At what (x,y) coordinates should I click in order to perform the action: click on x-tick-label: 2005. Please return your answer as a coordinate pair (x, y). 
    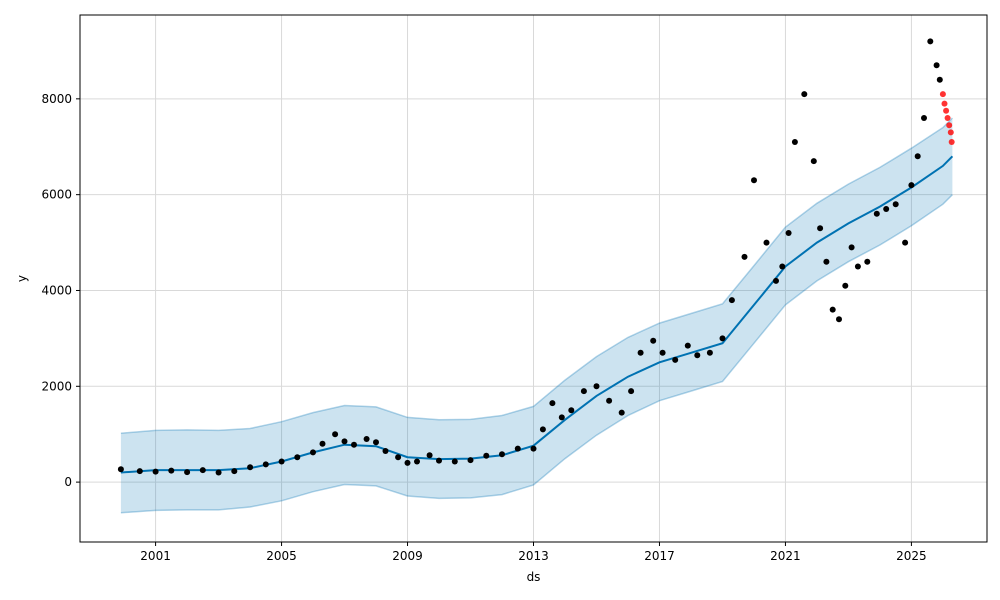
    Looking at the image, I should click on (281, 556).